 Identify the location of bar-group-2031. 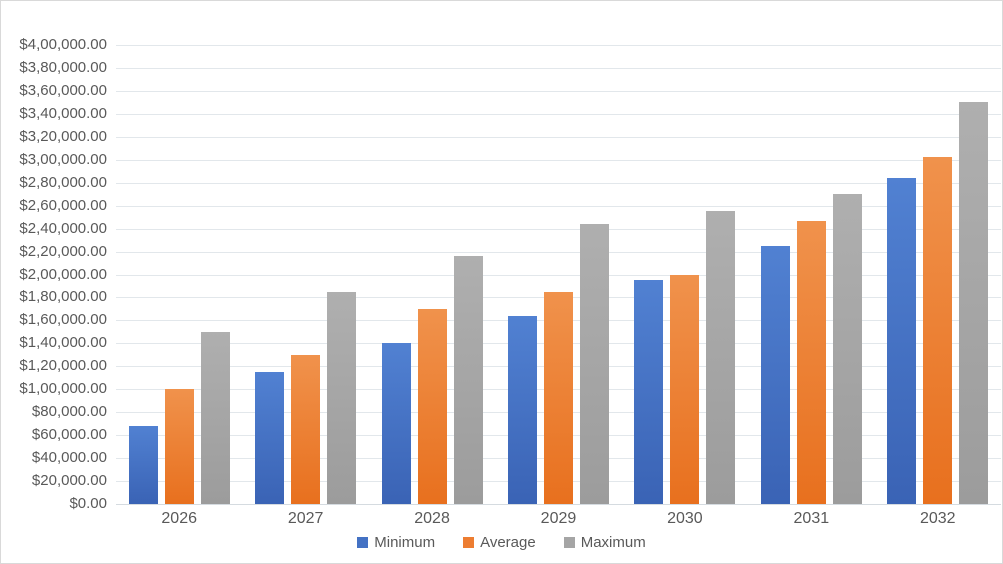
(811, 274).